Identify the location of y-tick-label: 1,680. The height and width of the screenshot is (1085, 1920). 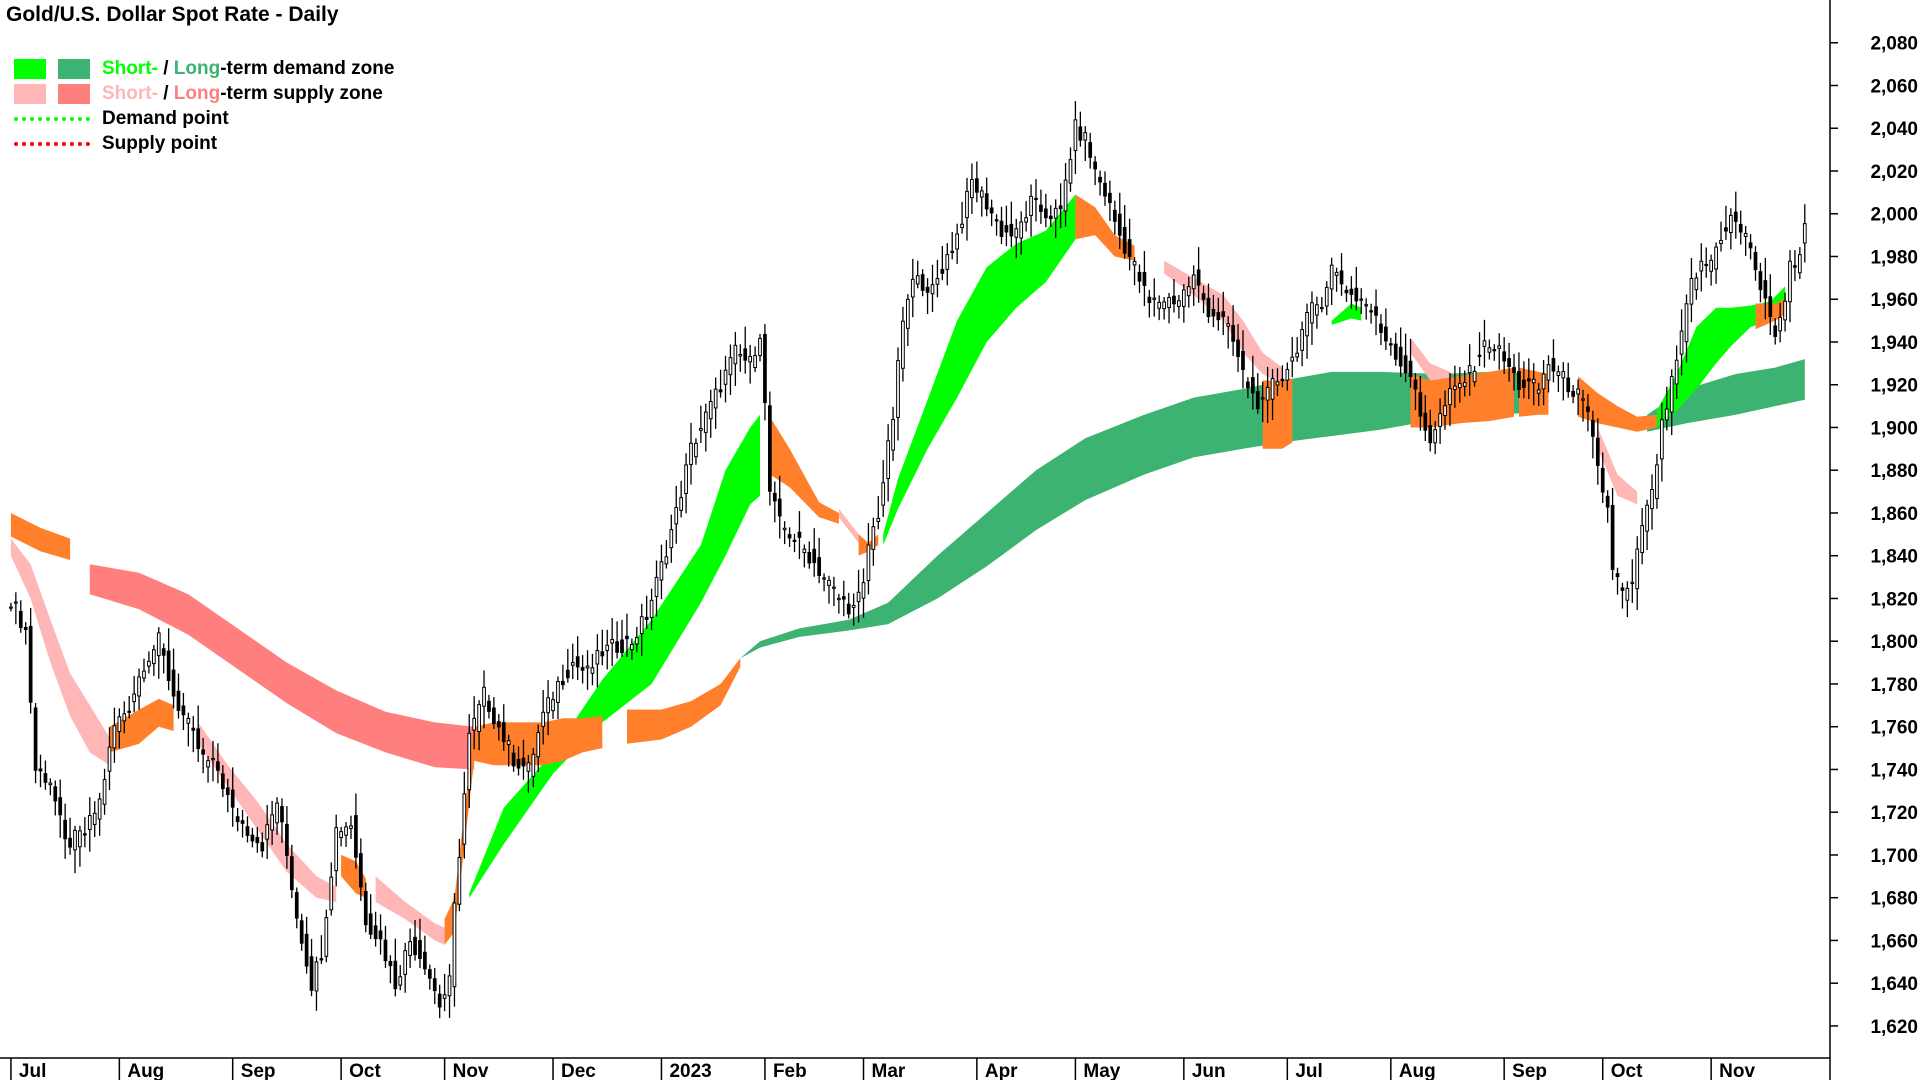
(1894, 899).